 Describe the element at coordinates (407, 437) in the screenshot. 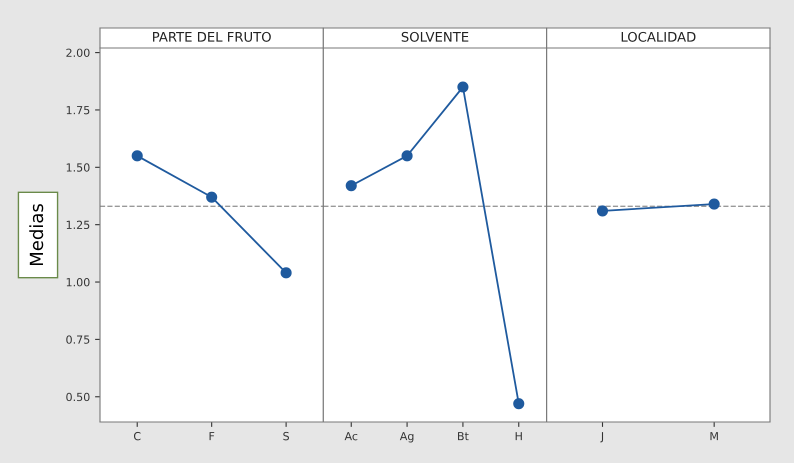

I see `x-tick-label: Ag` at that location.